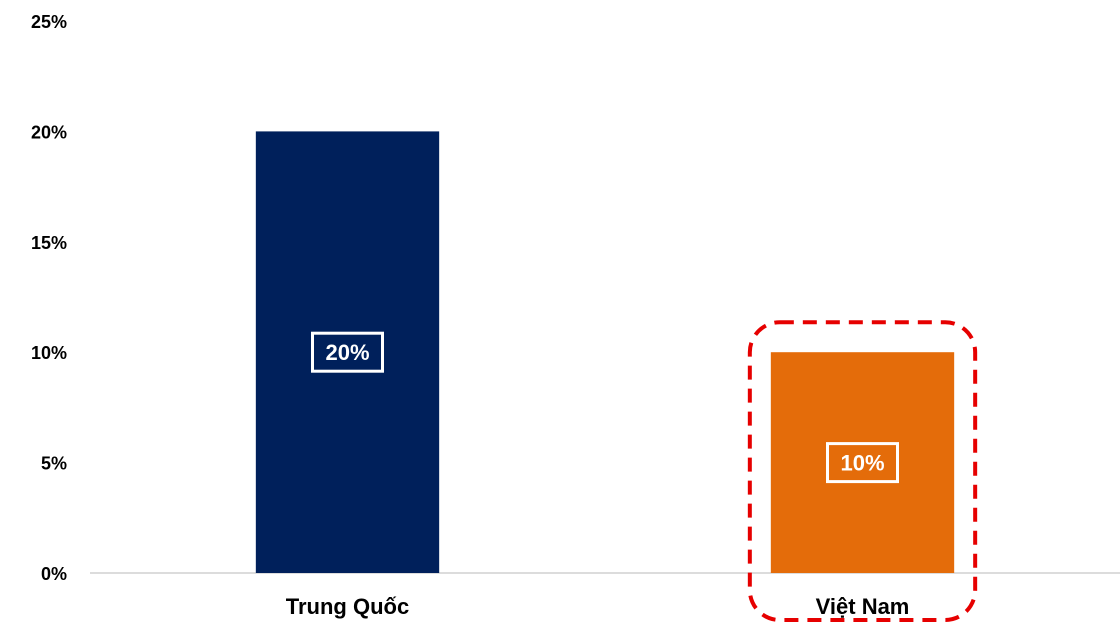 This screenshot has width=1120, height=623. I want to click on x-category-label: Việt Nam, so click(863, 606).